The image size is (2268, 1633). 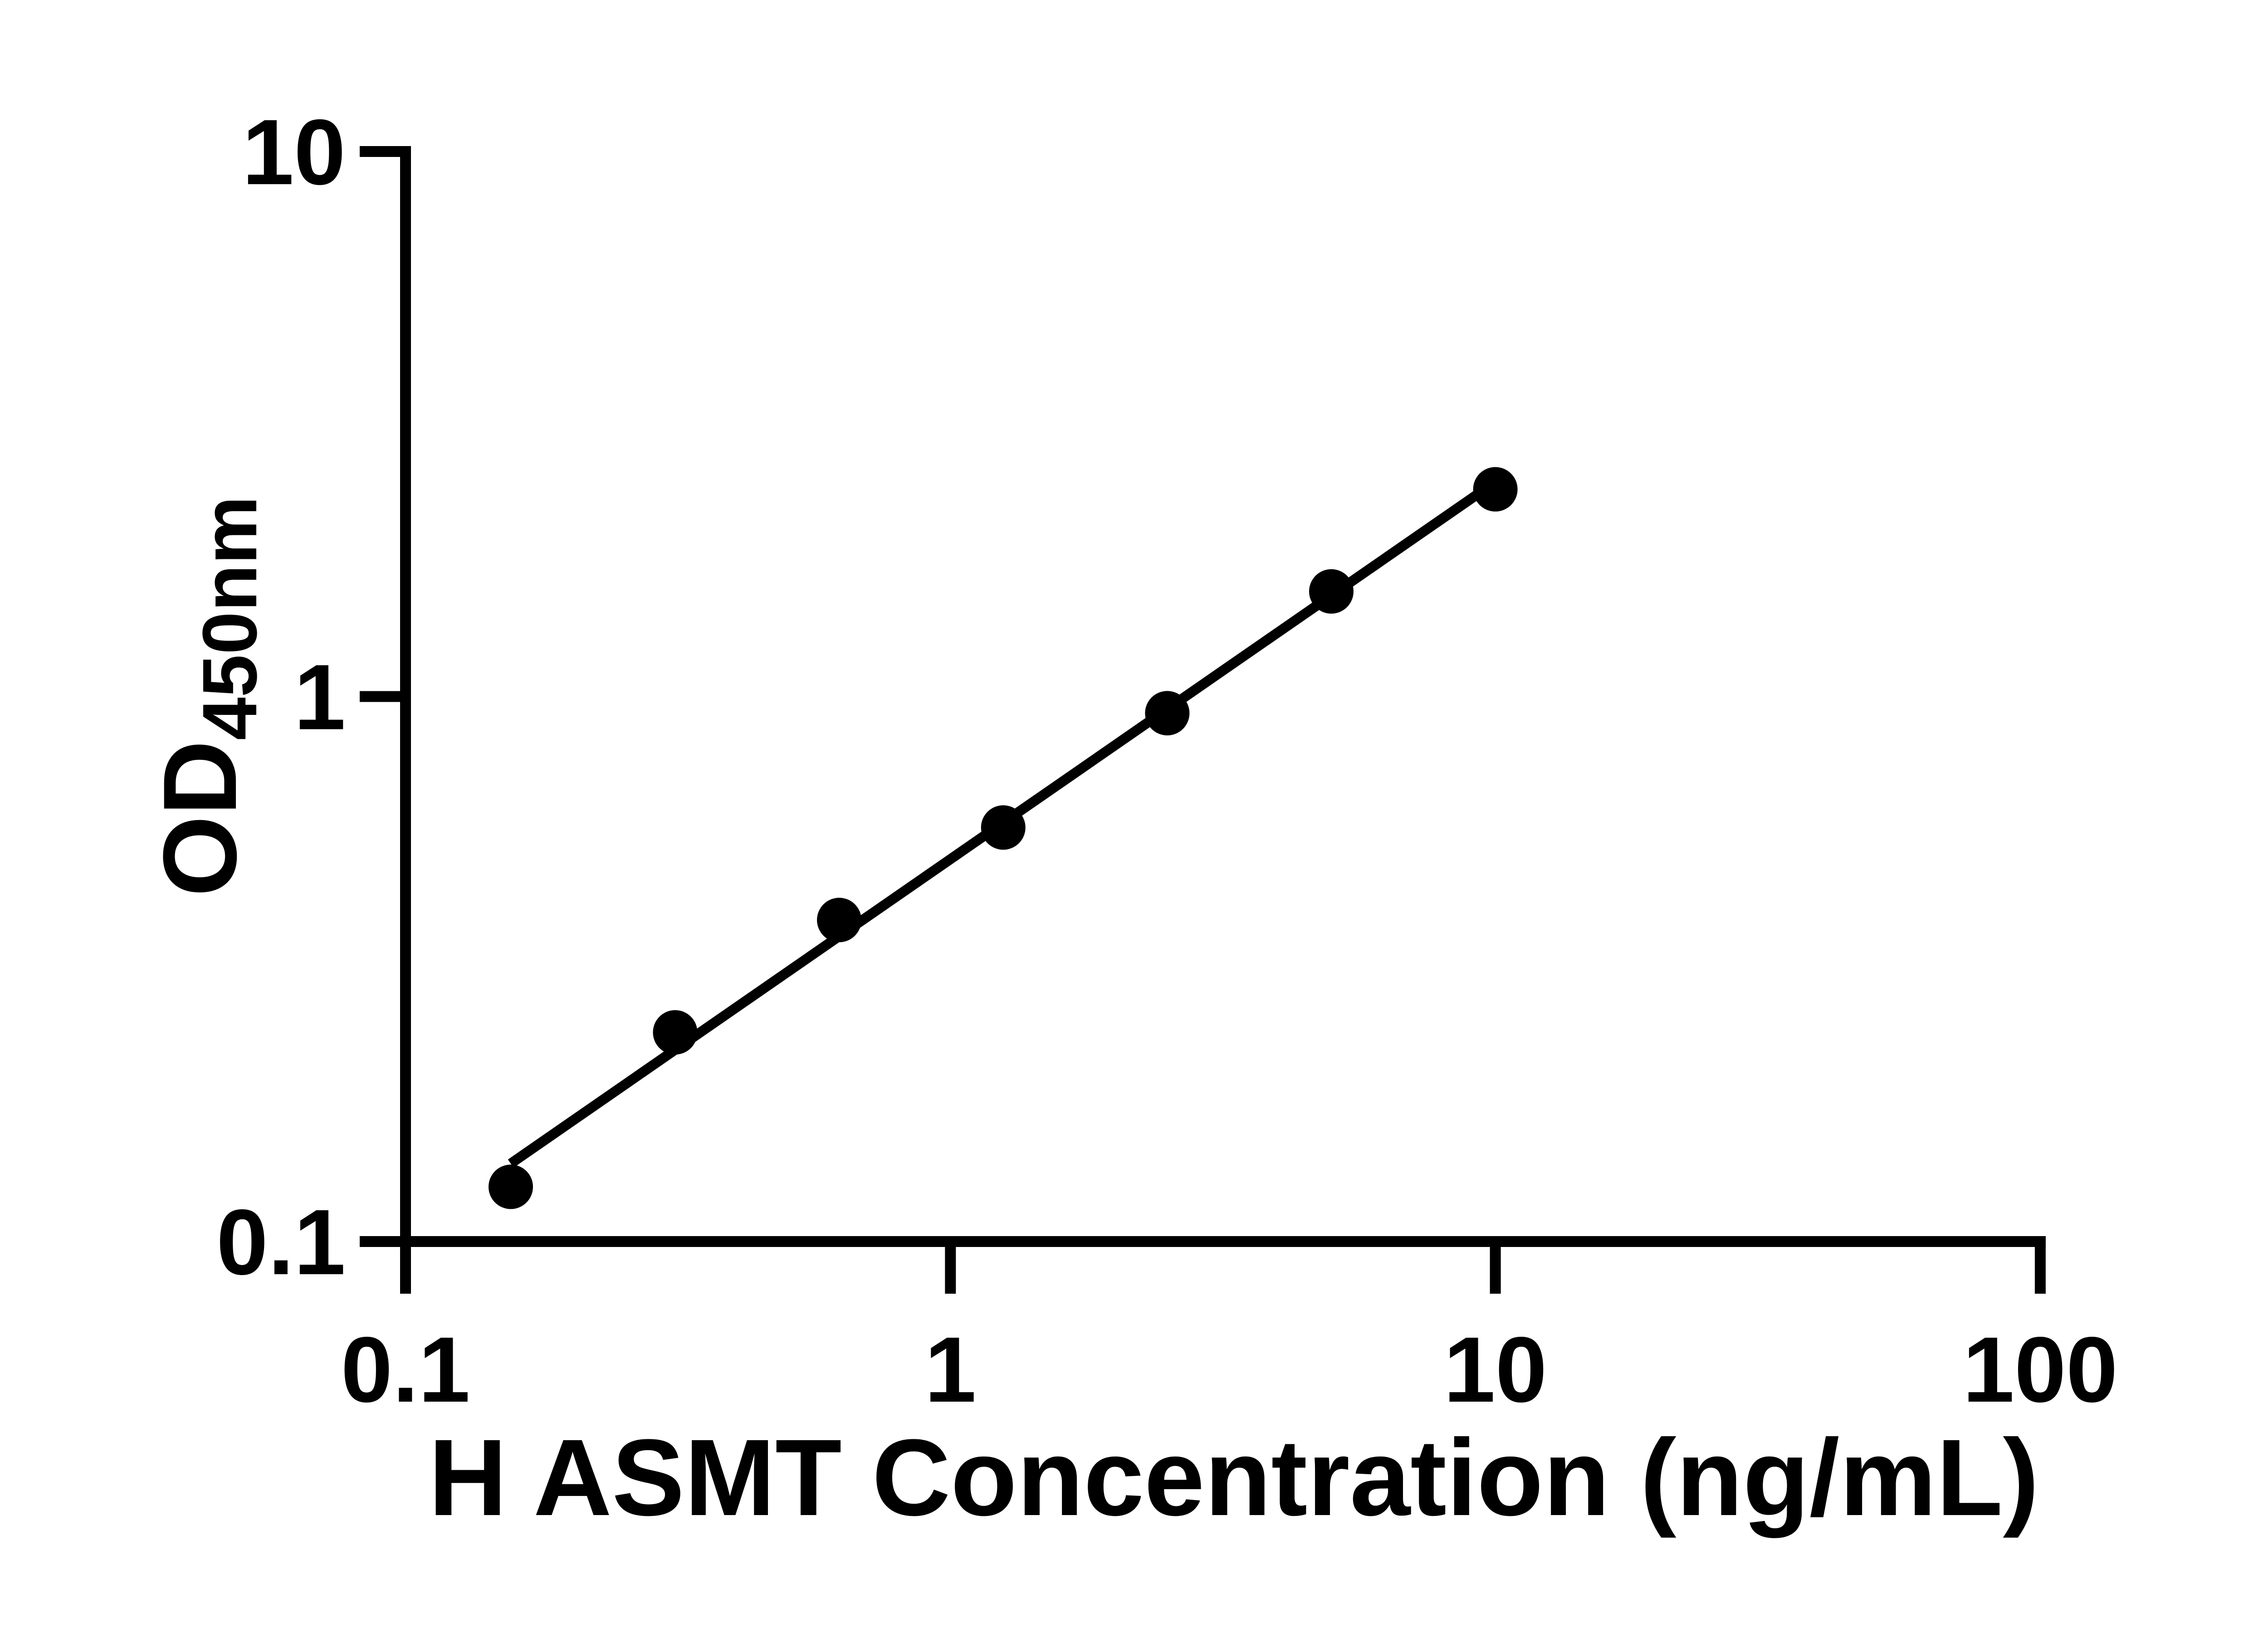 I want to click on y-axis-title-main: OD, so click(x=200, y=818).